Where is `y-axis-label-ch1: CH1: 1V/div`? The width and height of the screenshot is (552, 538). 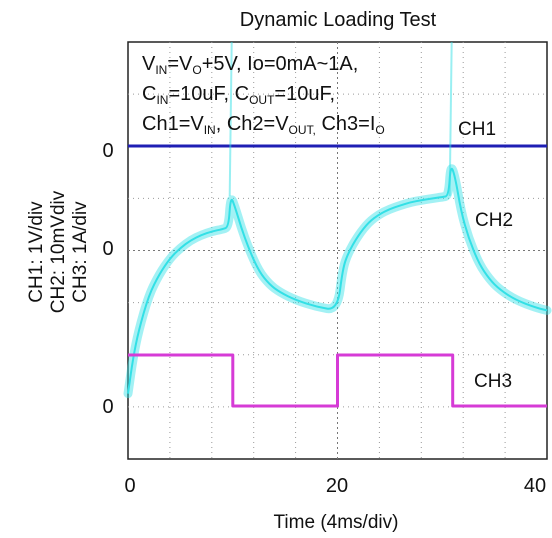 y-axis-label-ch1: CH1: 1V/div is located at coordinates (36, 252).